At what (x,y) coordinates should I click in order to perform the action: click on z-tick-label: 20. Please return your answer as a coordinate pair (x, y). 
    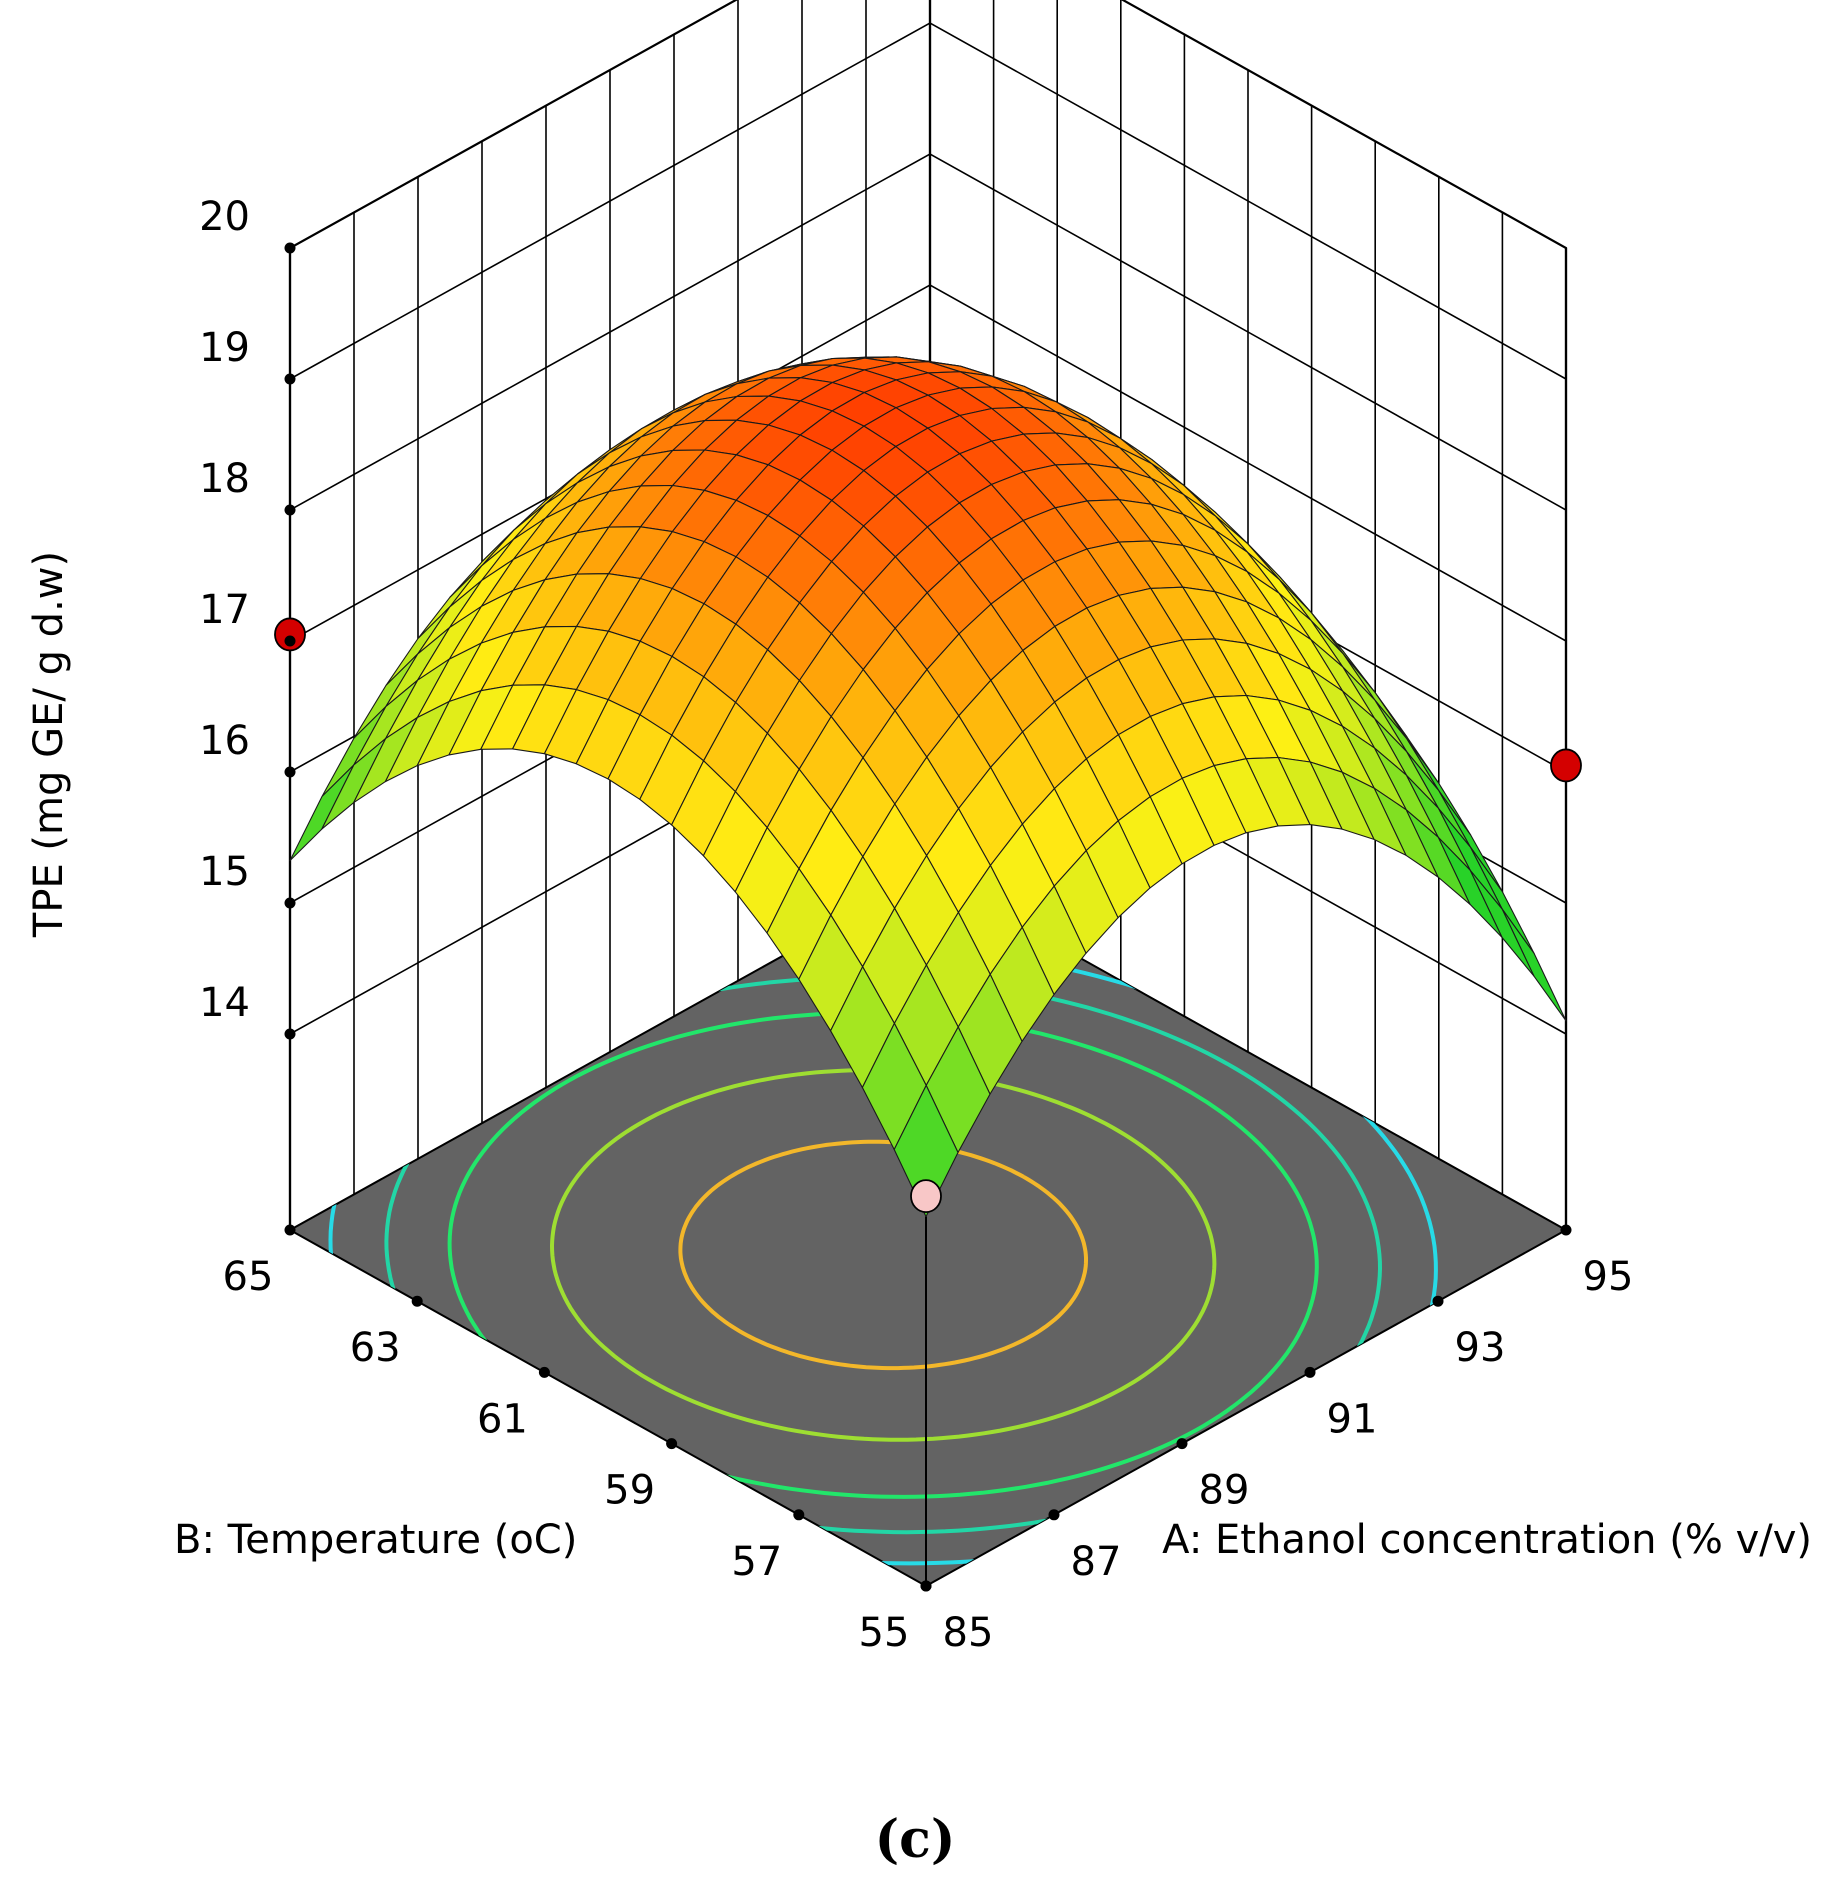
    Looking at the image, I should click on (224, 217).